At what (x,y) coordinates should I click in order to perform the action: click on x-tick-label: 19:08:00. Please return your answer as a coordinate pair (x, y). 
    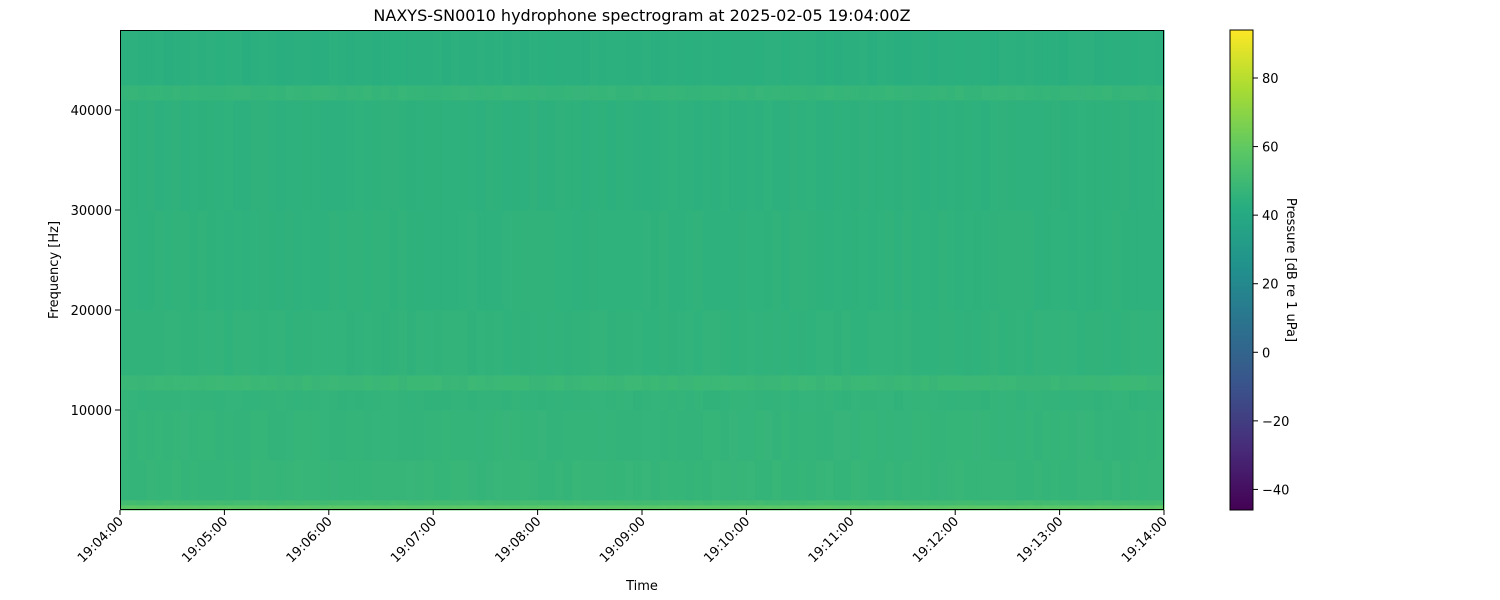
    Looking at the image, I should click on (519, 540).